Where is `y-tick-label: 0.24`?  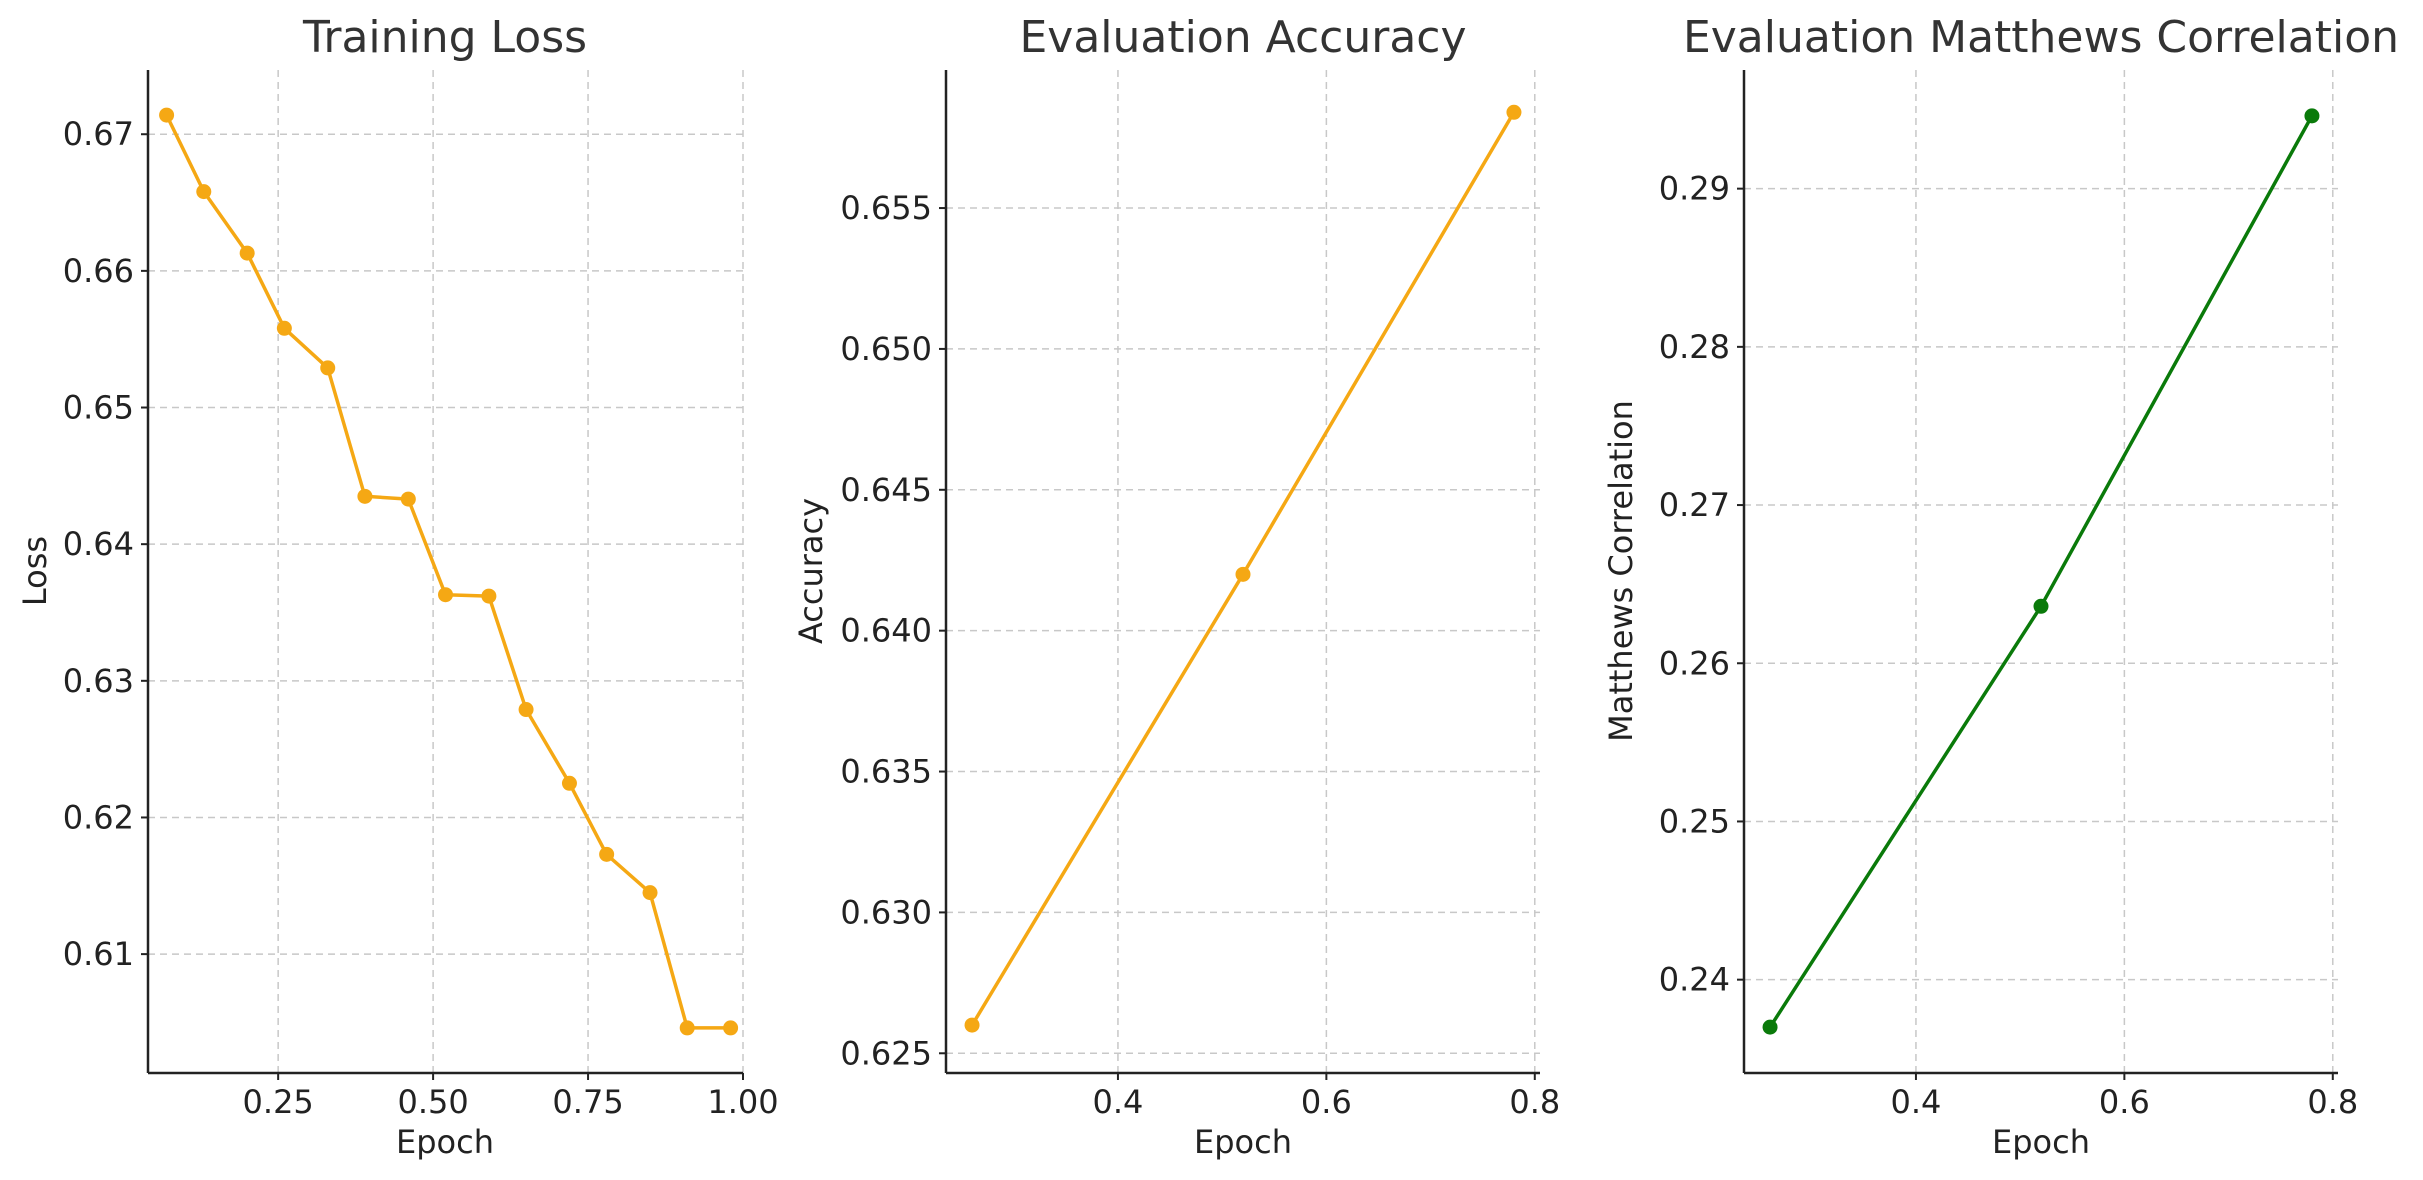 y-tick-label: 0.24 is located at coordinates (1694, 980).